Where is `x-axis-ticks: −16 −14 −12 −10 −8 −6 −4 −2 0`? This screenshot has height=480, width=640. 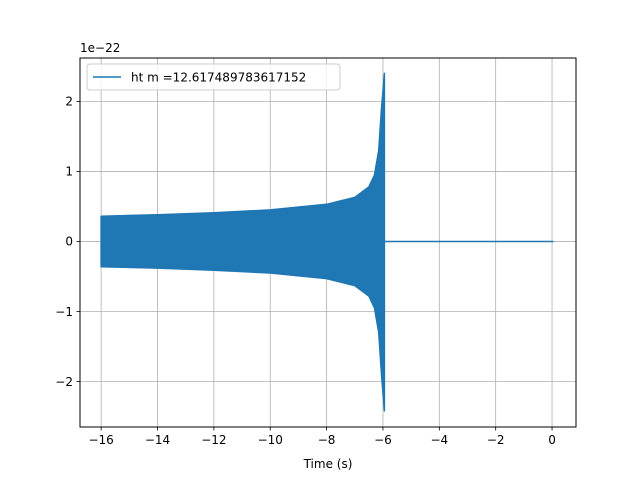
x-axis-ticks: −16 −14 −12 −10 −8 −6 −4 −2 0 is located at coordinates (322, 437).